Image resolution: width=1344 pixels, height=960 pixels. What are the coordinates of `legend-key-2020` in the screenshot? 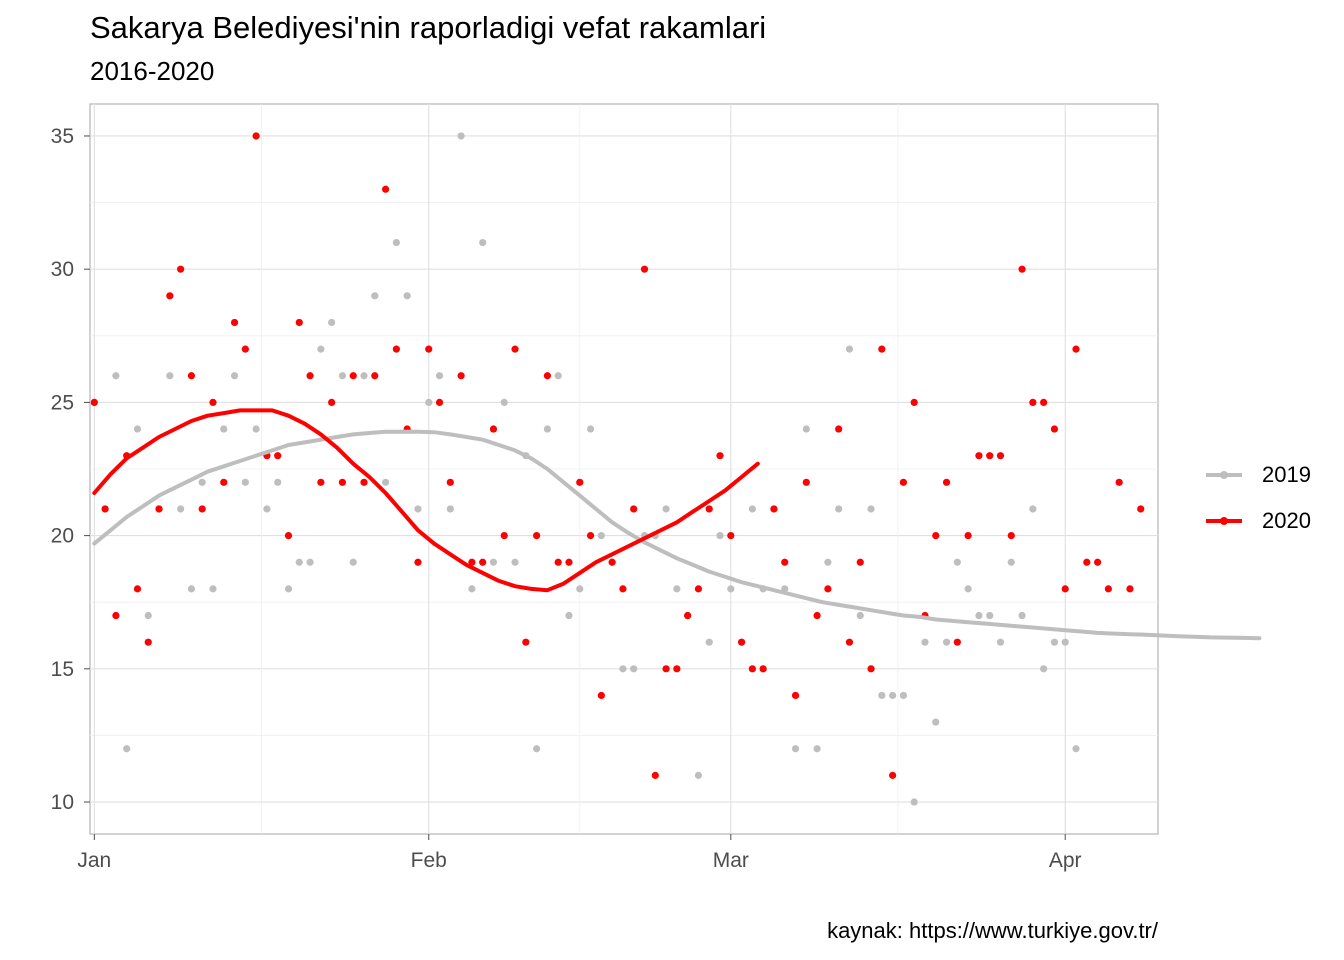 It's located at (1224, 521).